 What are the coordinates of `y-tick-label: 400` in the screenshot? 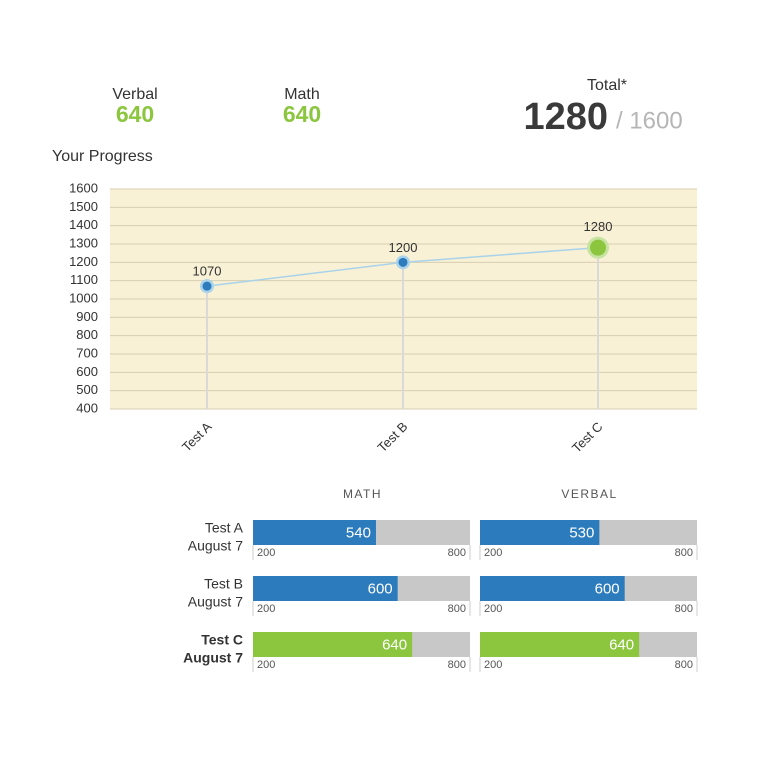 It's located at (87, 407).